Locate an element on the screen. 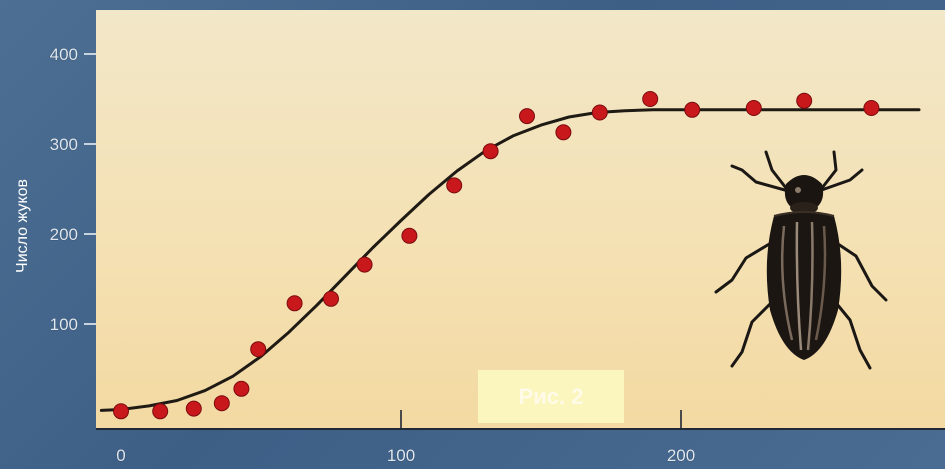 This screenshot has height=469, width=945. x-tick-label: 0 is located at coordinates (120, 455).